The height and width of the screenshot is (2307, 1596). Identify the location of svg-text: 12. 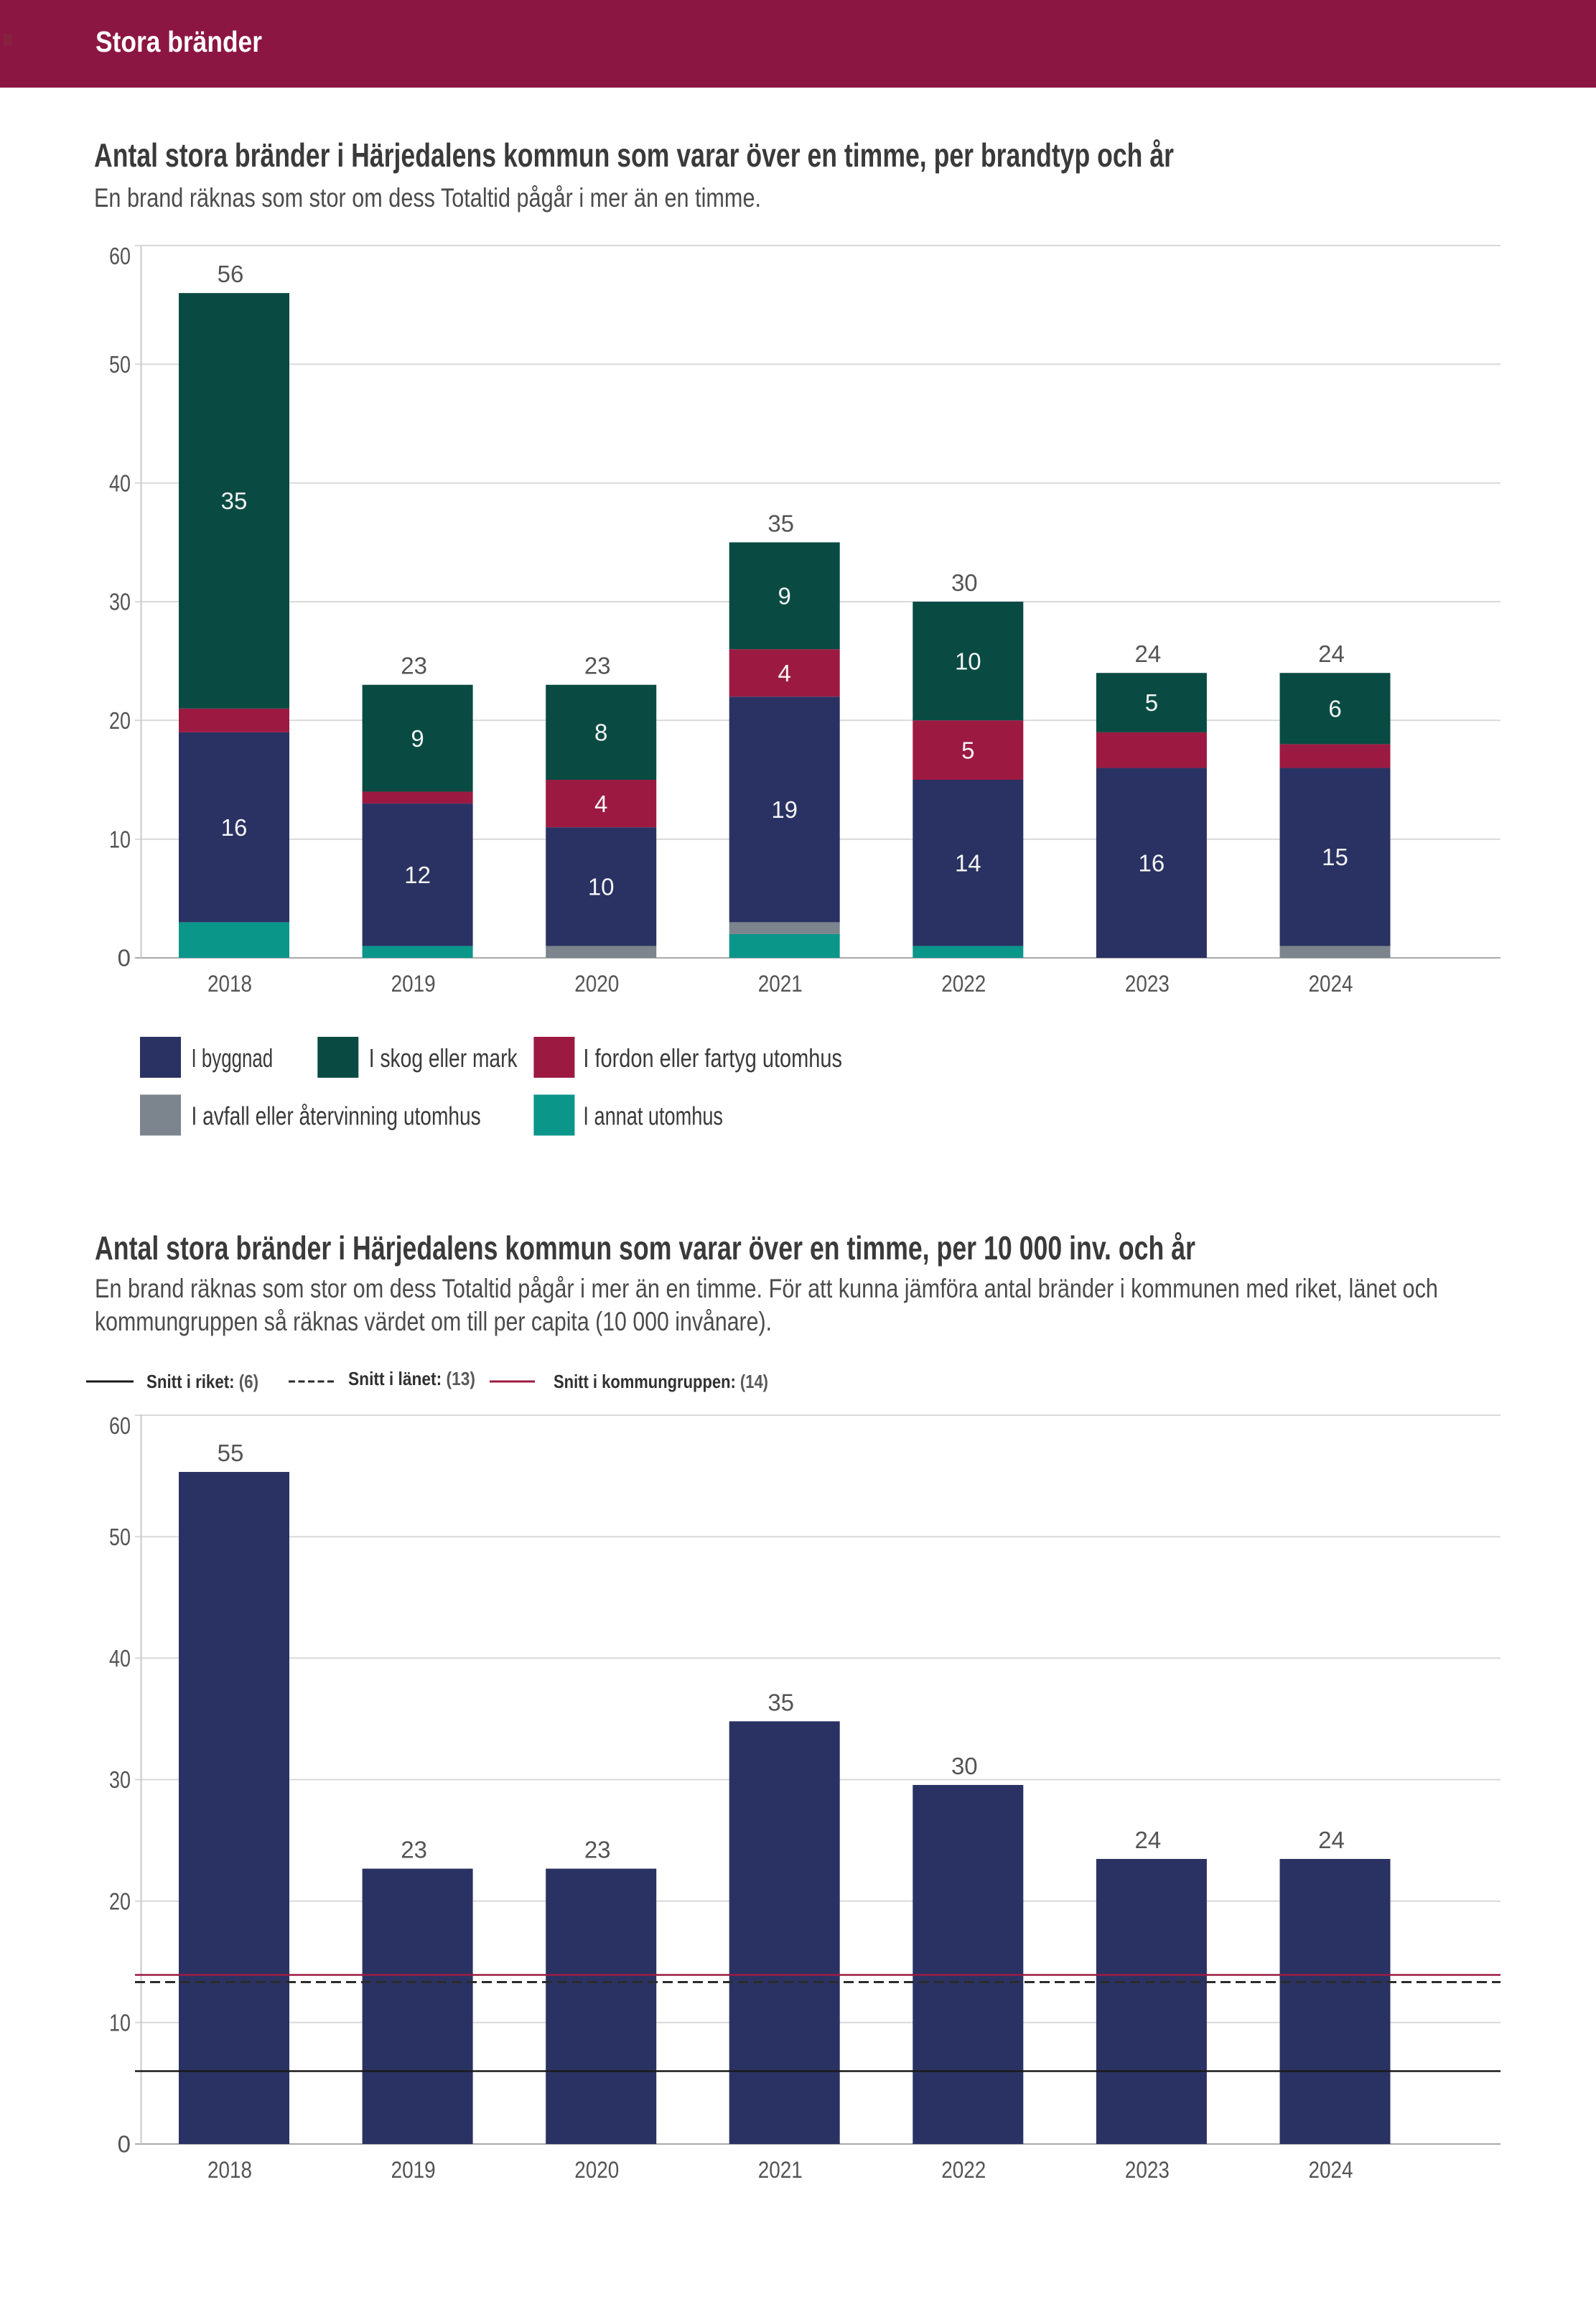
(417, 875).